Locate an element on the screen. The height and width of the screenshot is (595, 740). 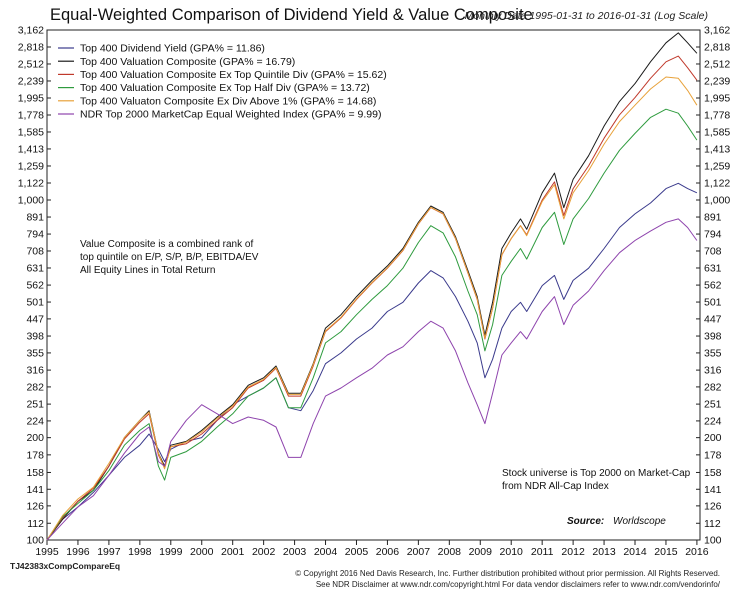
y-tick-label-left: 126 is located at coordinates (35, 506).